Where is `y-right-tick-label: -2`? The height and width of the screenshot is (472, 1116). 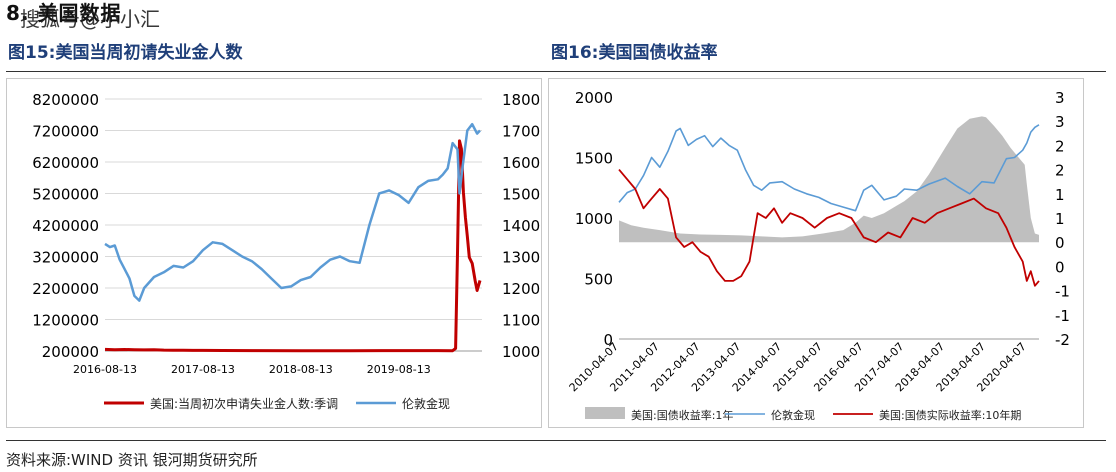
y-right-tick-label: -2 is located at coordinates (1062, 340).